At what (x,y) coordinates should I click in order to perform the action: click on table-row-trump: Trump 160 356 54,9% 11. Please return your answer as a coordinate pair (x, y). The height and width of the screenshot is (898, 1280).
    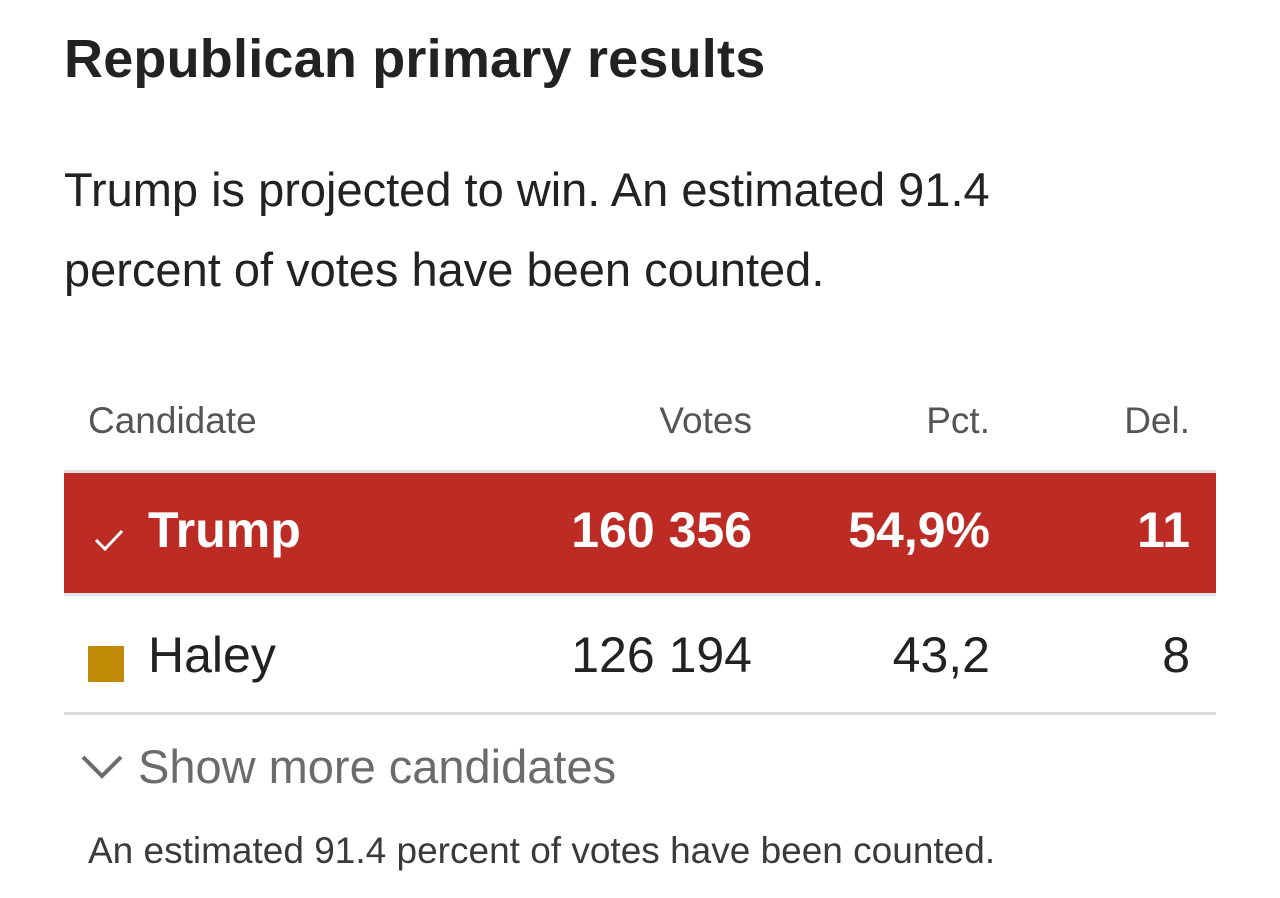
    Looking at the image, I should click on (640, 533).